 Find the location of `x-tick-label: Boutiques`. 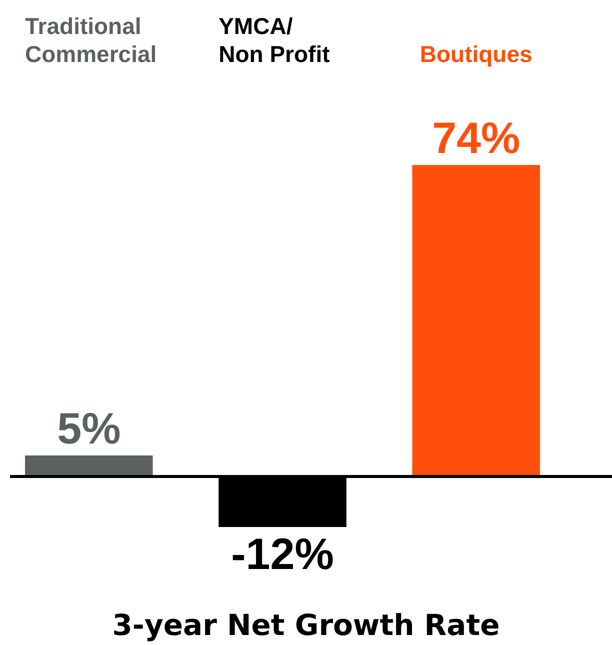

x-tick-label: Boutiques is located at coordinates (476, 54).